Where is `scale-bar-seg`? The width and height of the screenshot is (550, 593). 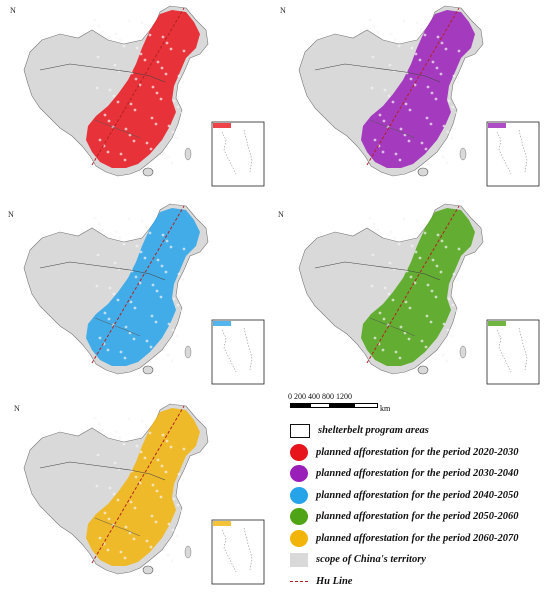 scale-bar-seg is located at coordinates (300, 405).